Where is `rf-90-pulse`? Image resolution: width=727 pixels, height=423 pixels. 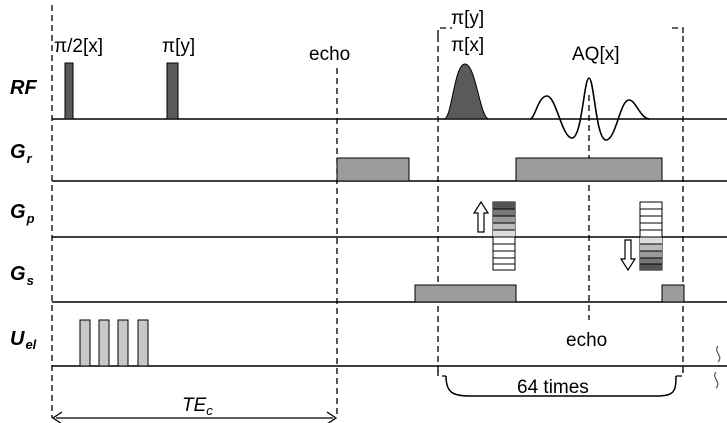 rf-90-pulse is located at coordinates (69, 91).